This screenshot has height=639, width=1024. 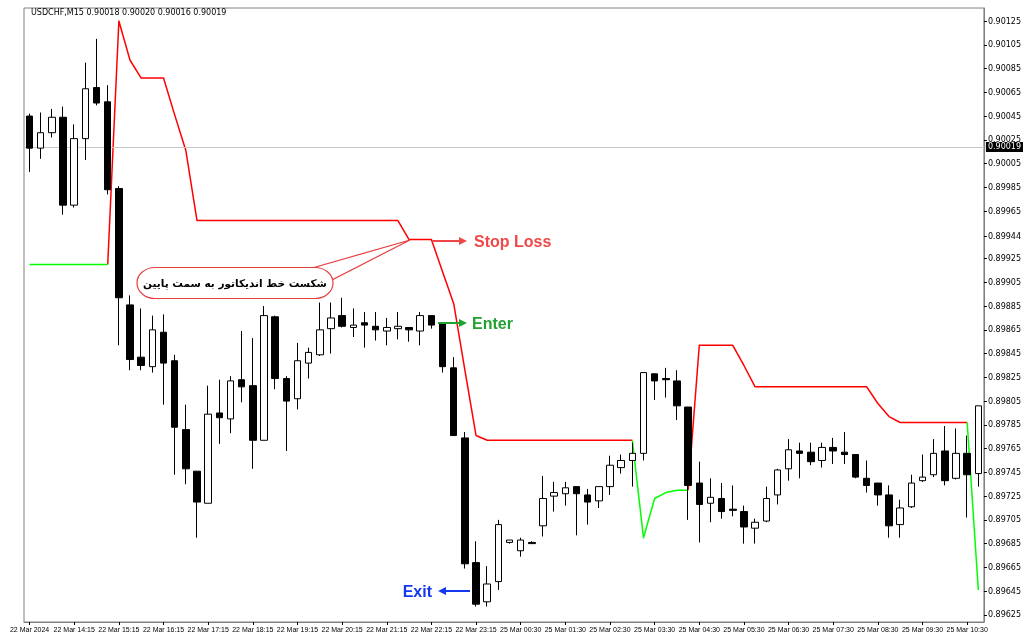 I want to click on y-tick-label: 0.89985, so click(x=1004, y=187).